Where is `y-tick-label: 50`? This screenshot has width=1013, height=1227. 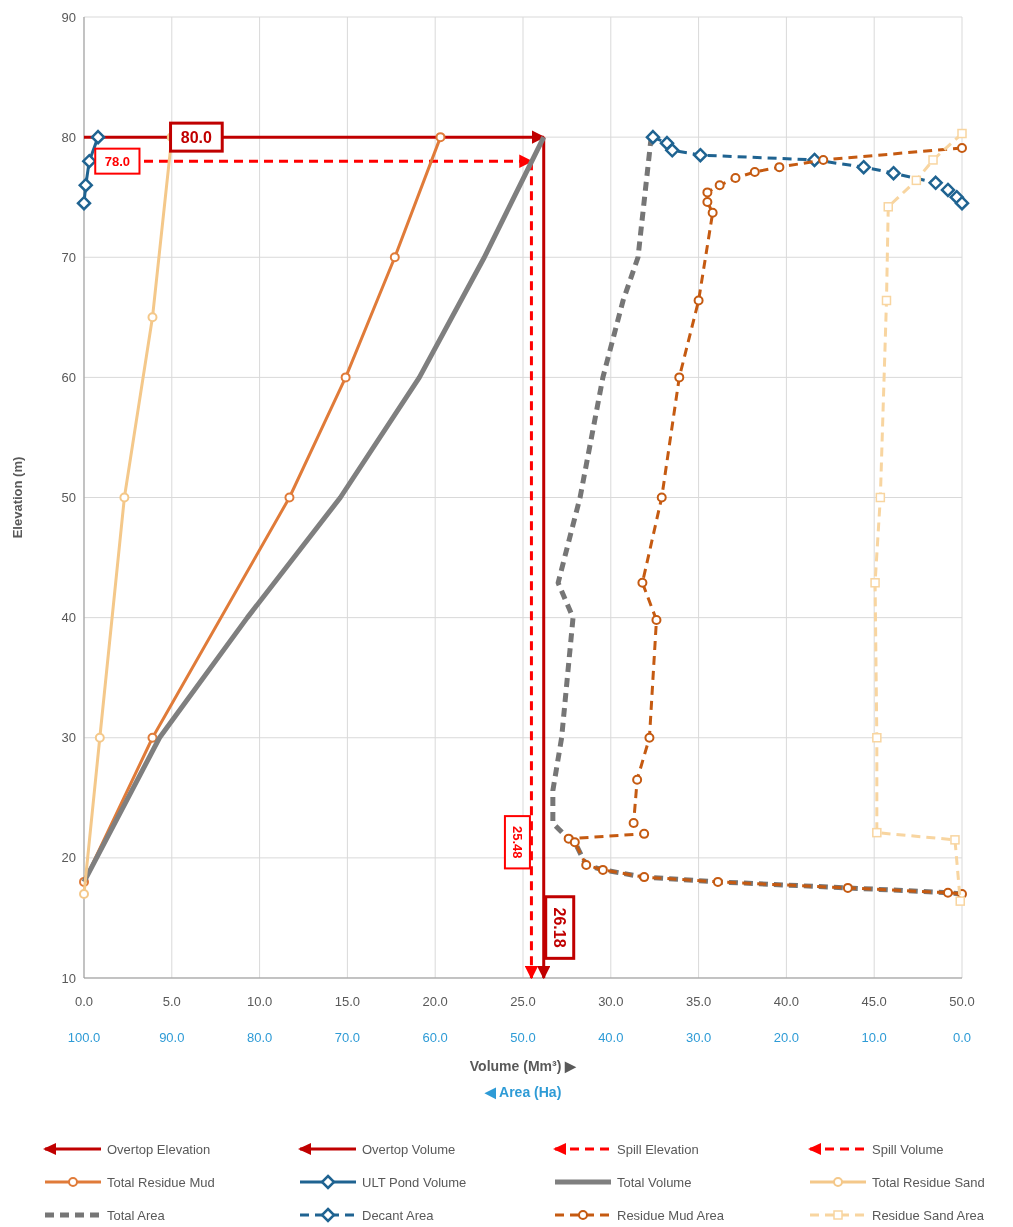 y-tick-label: 50 is located at coordinates (68, 498).